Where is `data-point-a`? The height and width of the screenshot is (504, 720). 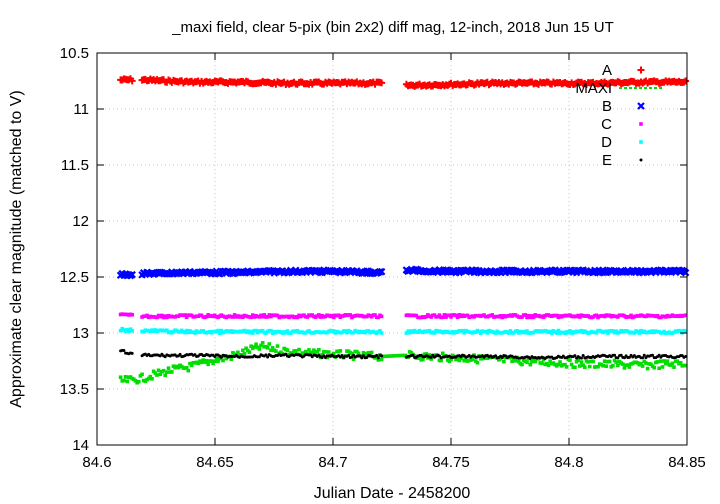
data-point-a is located at coordinates (686, 81).